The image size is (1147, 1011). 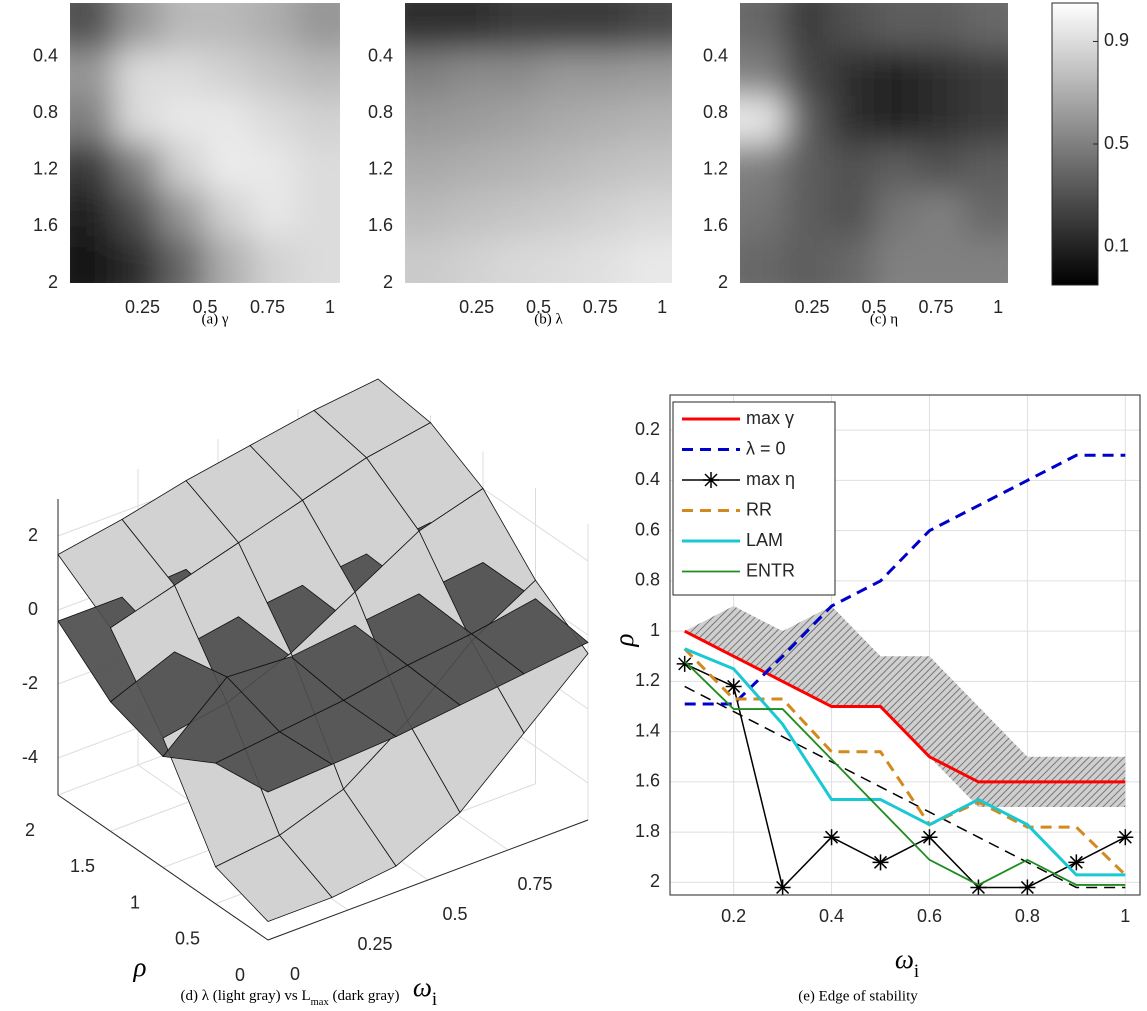 What do you see at coordinates (364, 996) in the screenshot?
I see `caption-after: (dark gray)` at bounding box center [364, 996].